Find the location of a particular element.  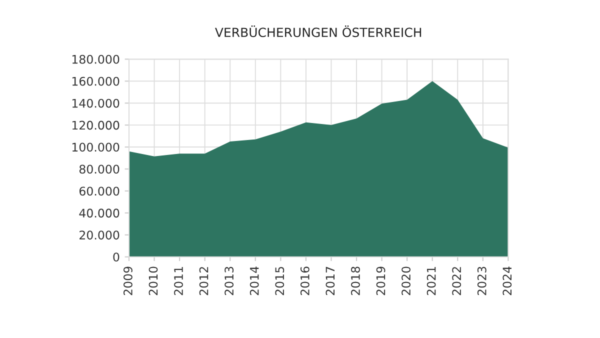

x-tick-label: 2014 is located at coordinates (254, 281).